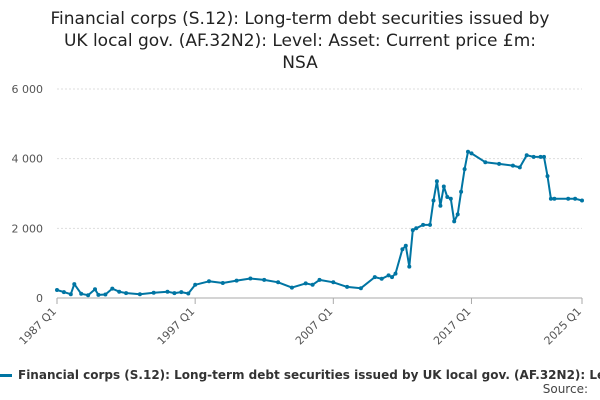  I want to click on source-label: Source:, so click(565, 389).